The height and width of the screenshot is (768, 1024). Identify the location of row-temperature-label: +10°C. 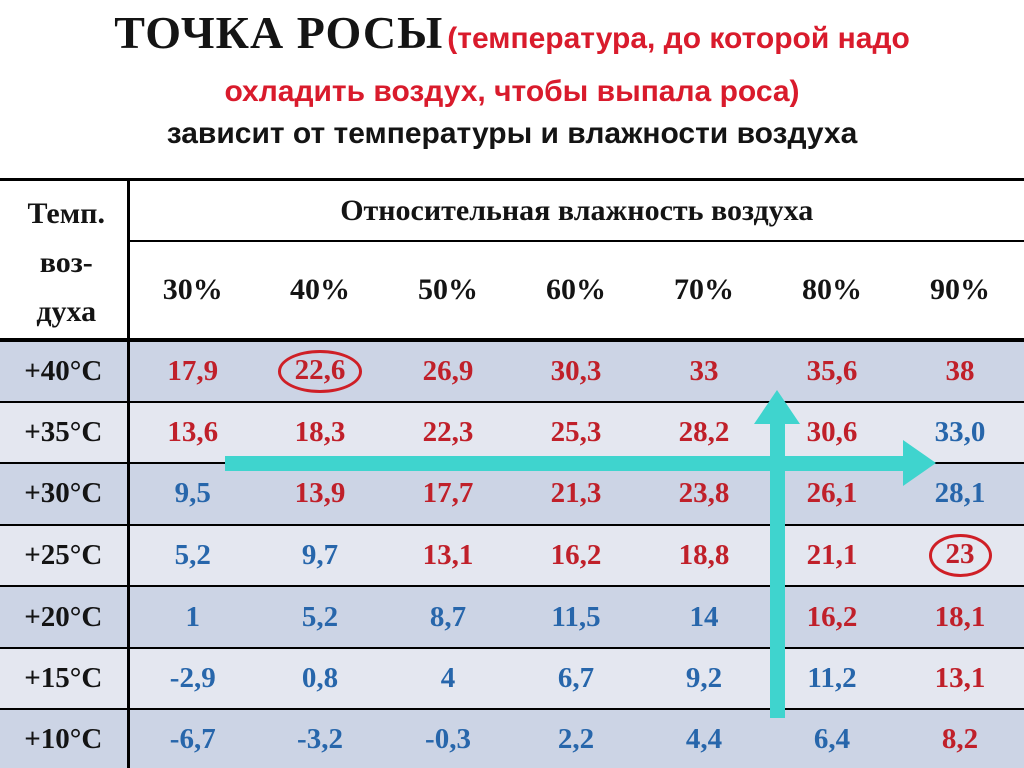
(65, 738).